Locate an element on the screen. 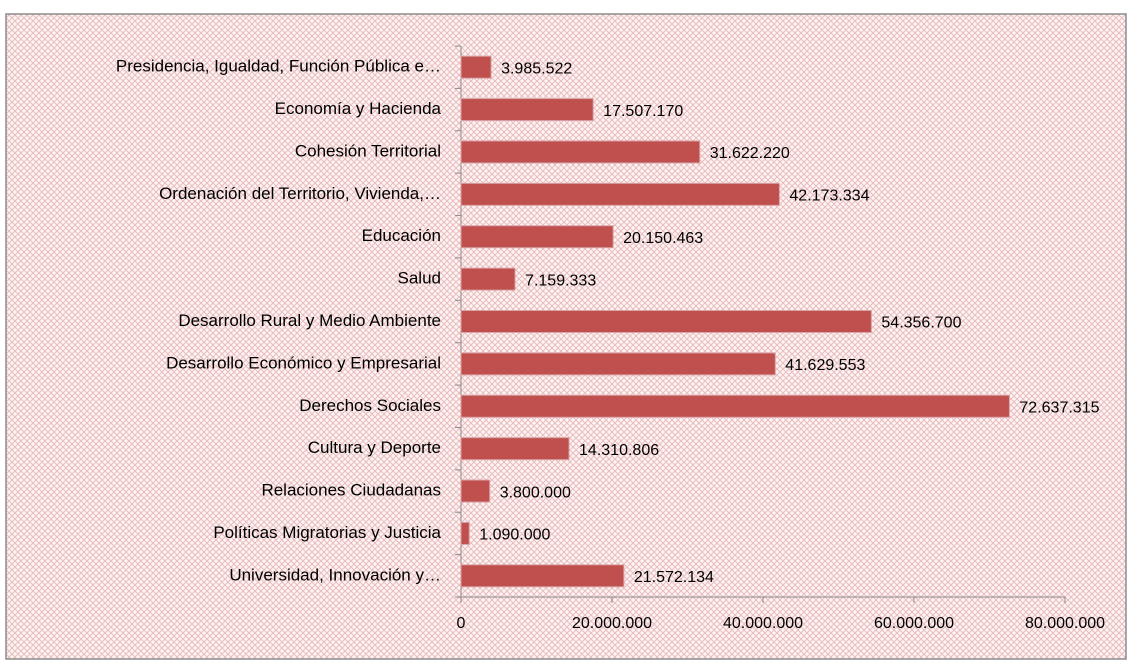 The height and width of the screenshot is (664, 1132). value-label: 3.800.000 is located at coordinates (535, 492).